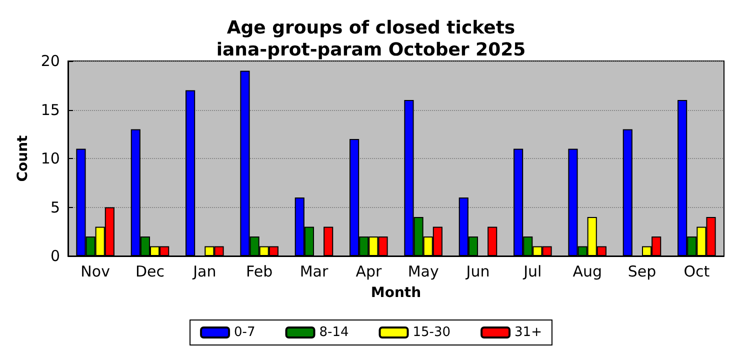 Image resolution: width=742 pixels, height=361 pixels. Describe the element at coordinates (334, 332) in the screenshot. I see `legend-label: 8-14` at that location.